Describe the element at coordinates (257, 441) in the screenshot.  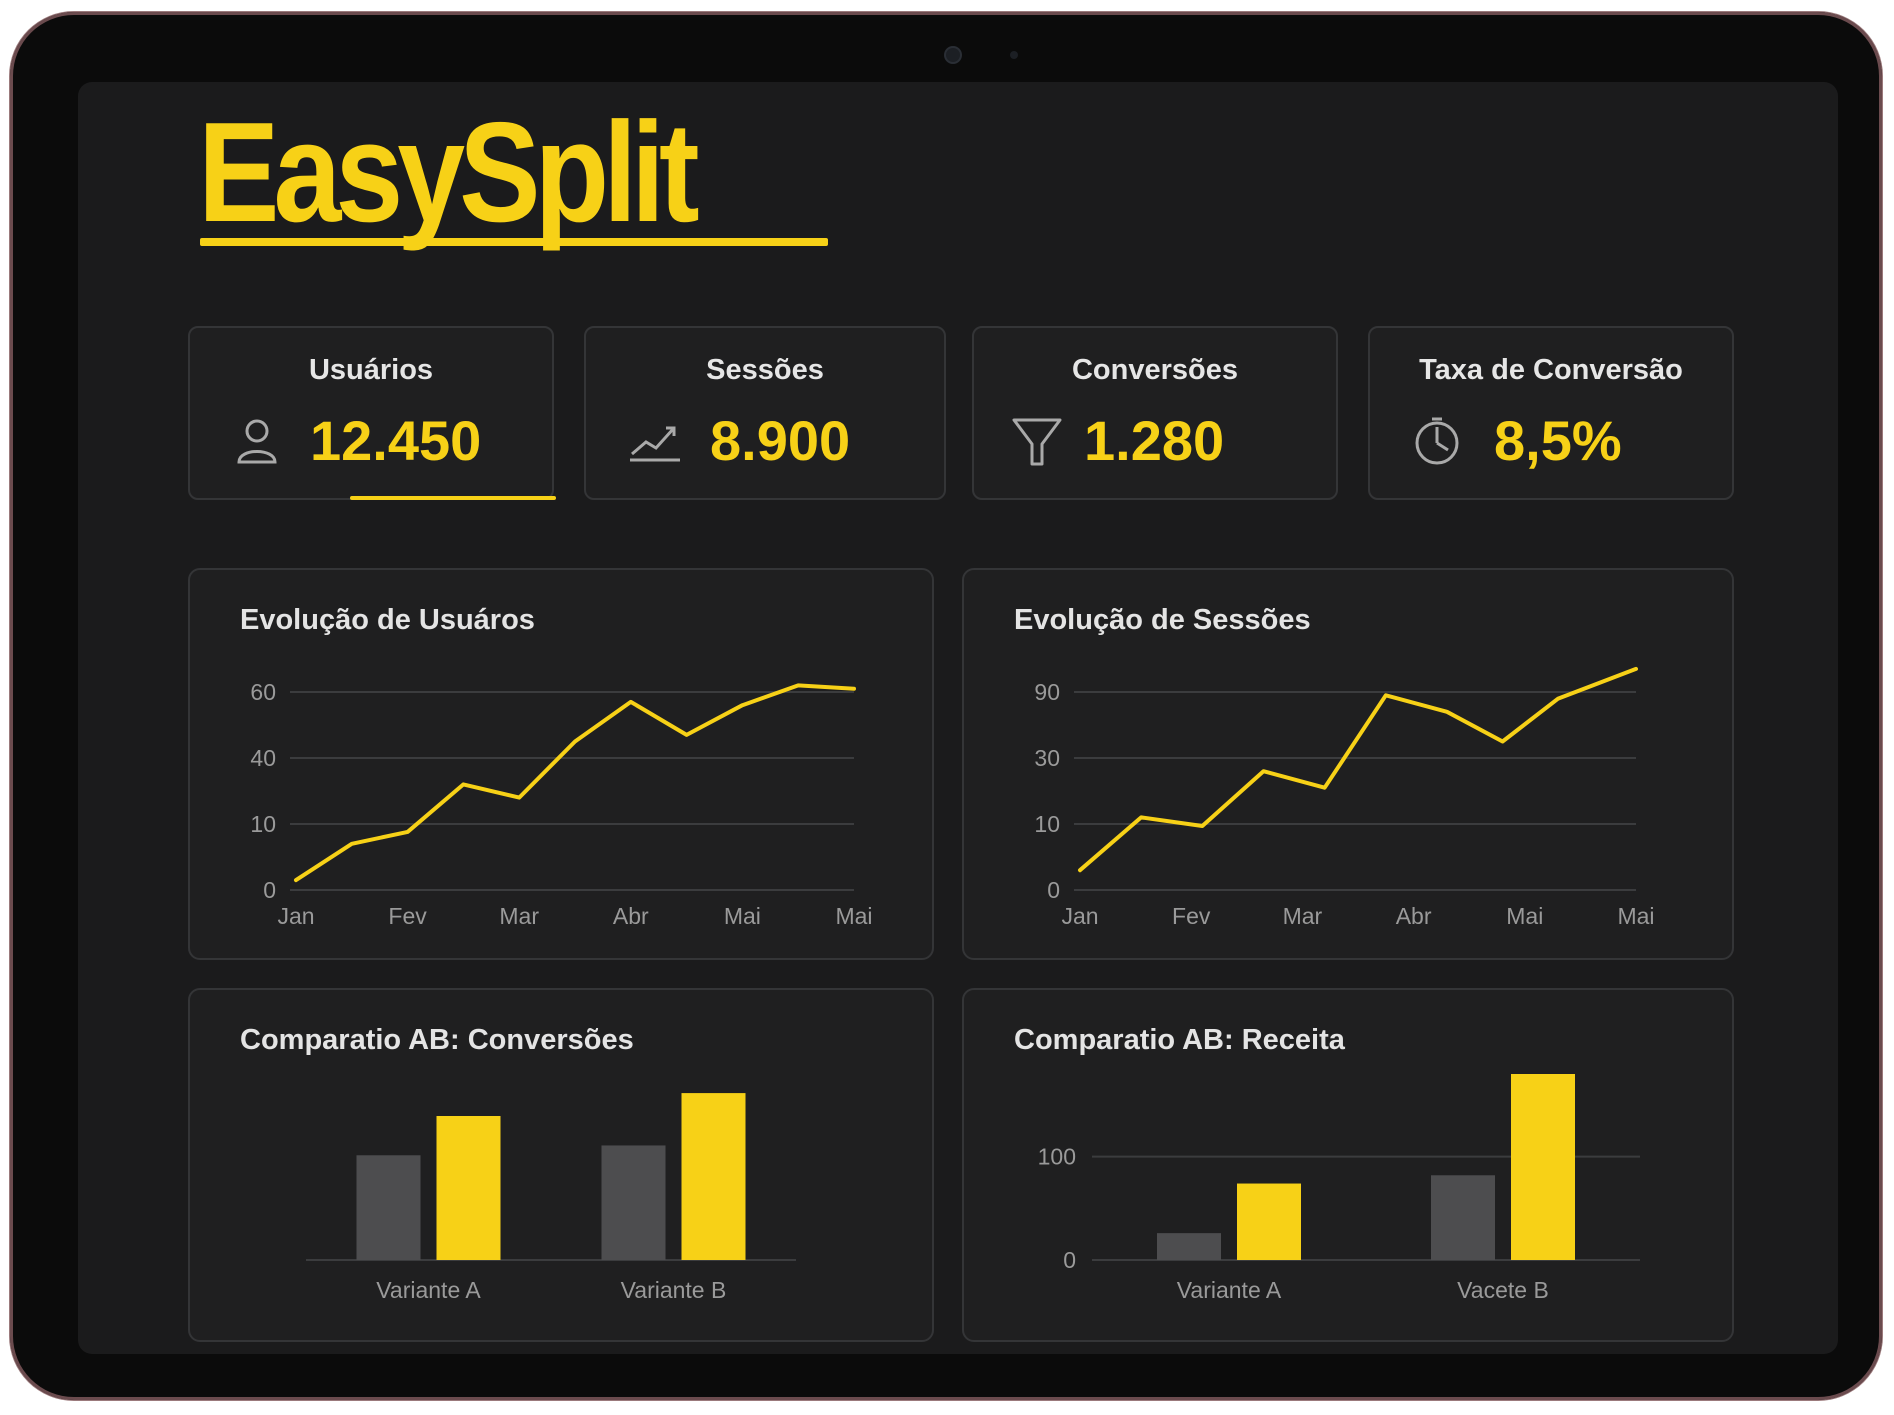
I see `user-icon` at that location.